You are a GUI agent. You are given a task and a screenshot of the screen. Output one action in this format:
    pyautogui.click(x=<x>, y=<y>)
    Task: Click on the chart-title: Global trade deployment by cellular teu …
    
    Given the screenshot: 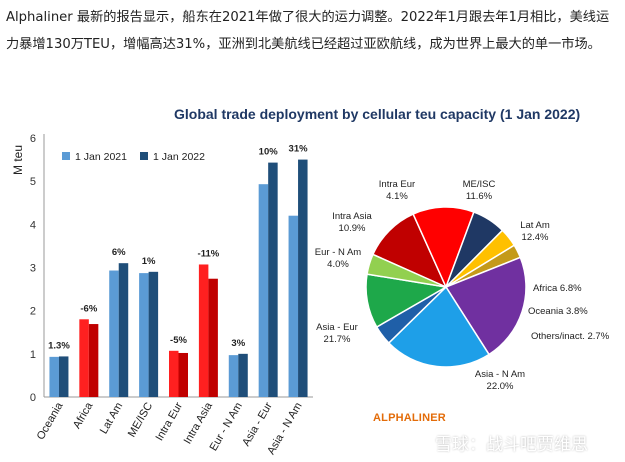 What is the action you would take?
    pyautogui.click(x=377, y=114)
    